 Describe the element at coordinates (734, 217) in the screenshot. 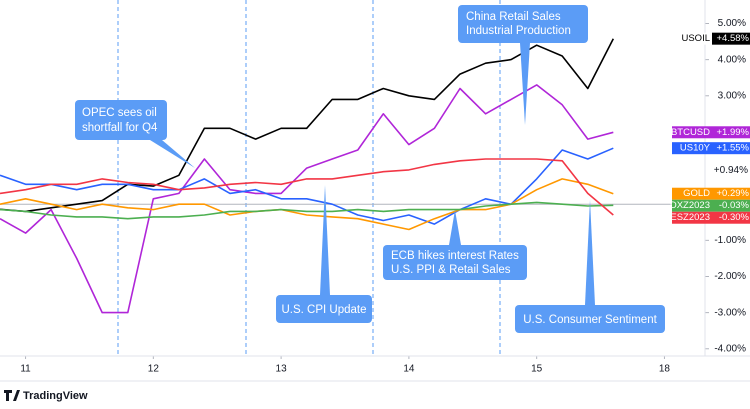

I see `price-tag-label: -0.30%` at that location.